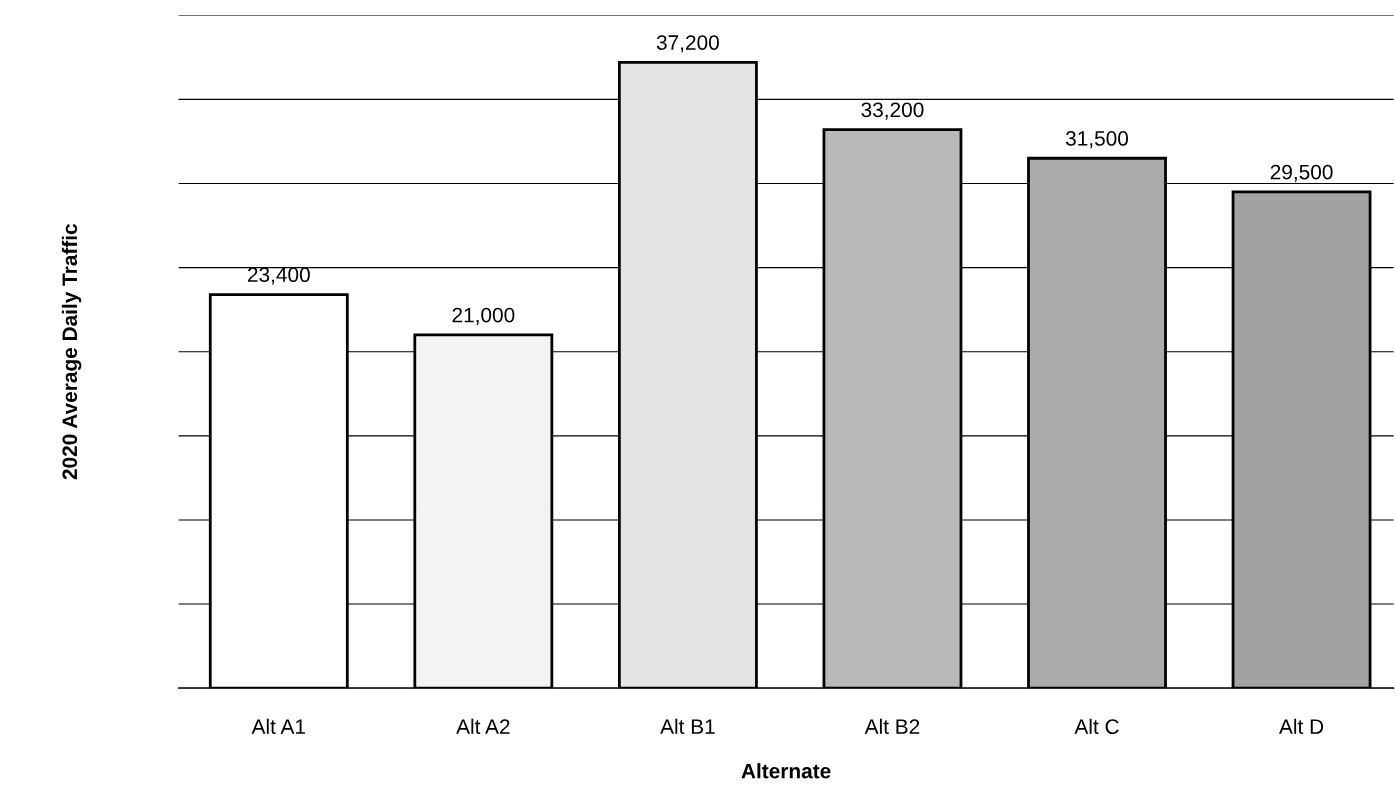 This screenshot has width=1395, height=803. What do you see at coordinates (1096, 726) in the screenshot?
I see `x-tick-label: Alt C` at bounding box center [1096, 726].